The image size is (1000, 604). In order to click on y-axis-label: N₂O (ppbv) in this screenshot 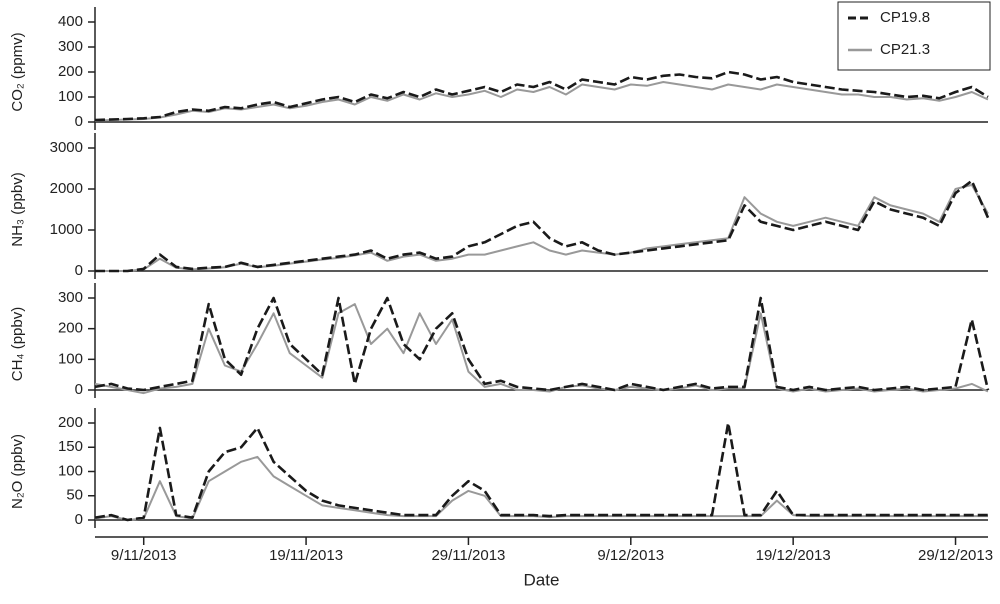, I will do `click(17, 471)`.